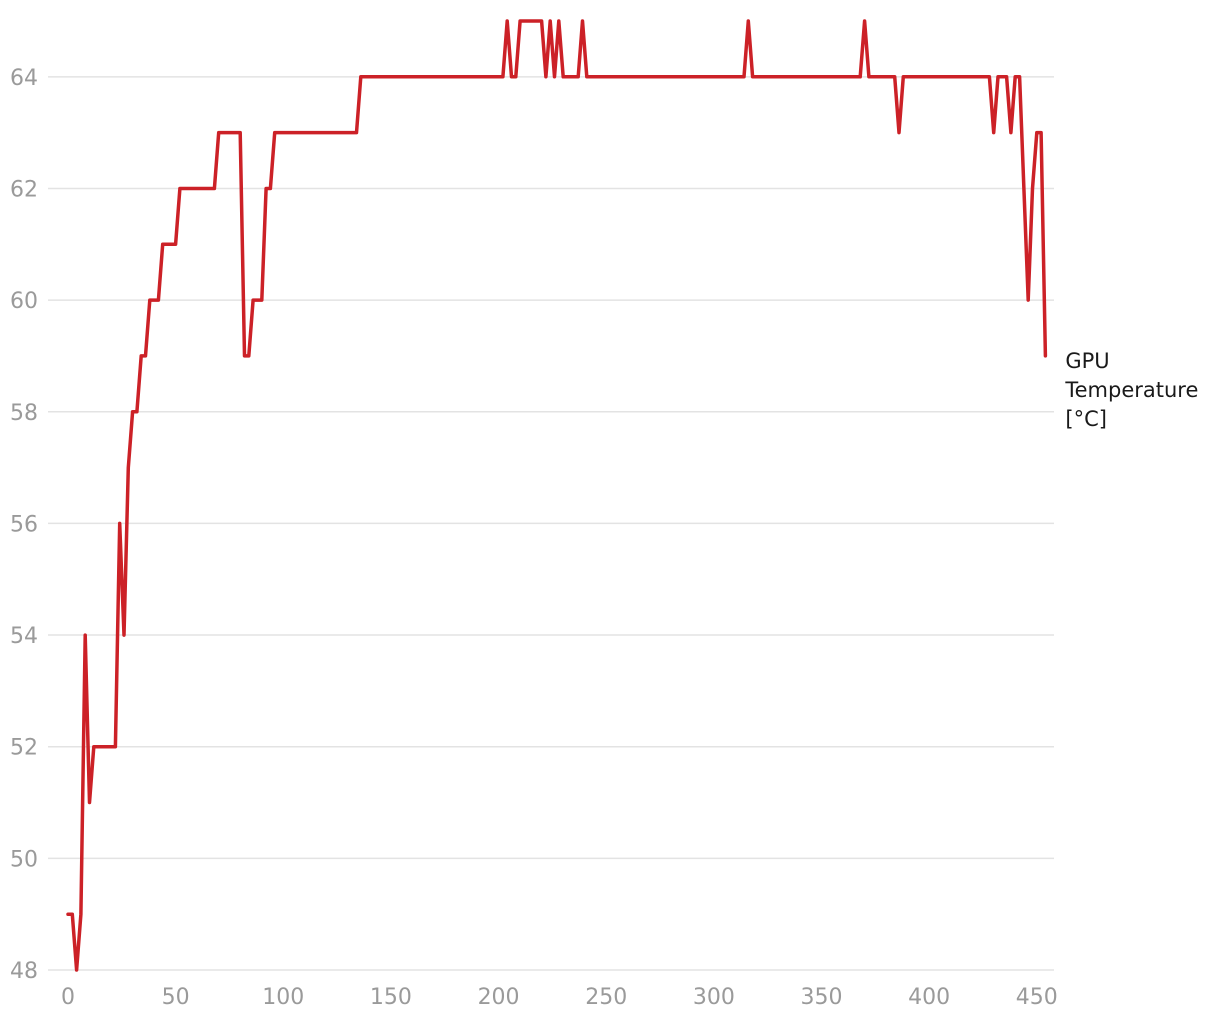 This screenshot has height=1020, width=1220. I want to click on y-tick-label-56: 56, so click(24, 524).